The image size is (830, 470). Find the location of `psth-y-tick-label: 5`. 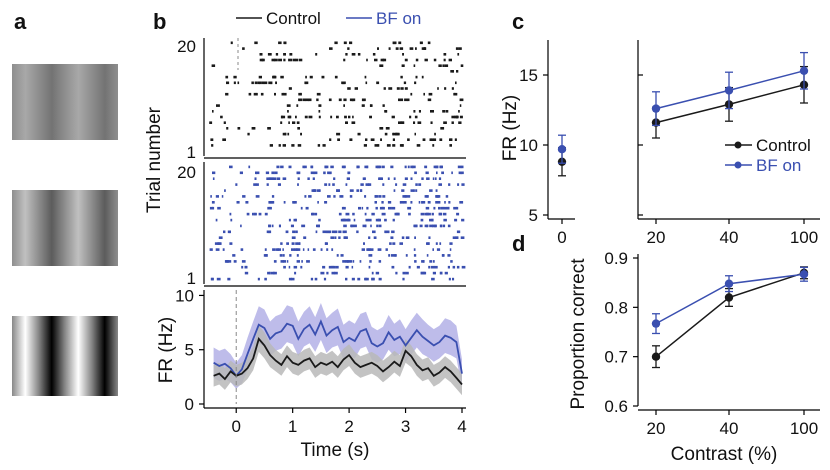

psth-y-tick-label: 5 is located at coordinates (189, 350).